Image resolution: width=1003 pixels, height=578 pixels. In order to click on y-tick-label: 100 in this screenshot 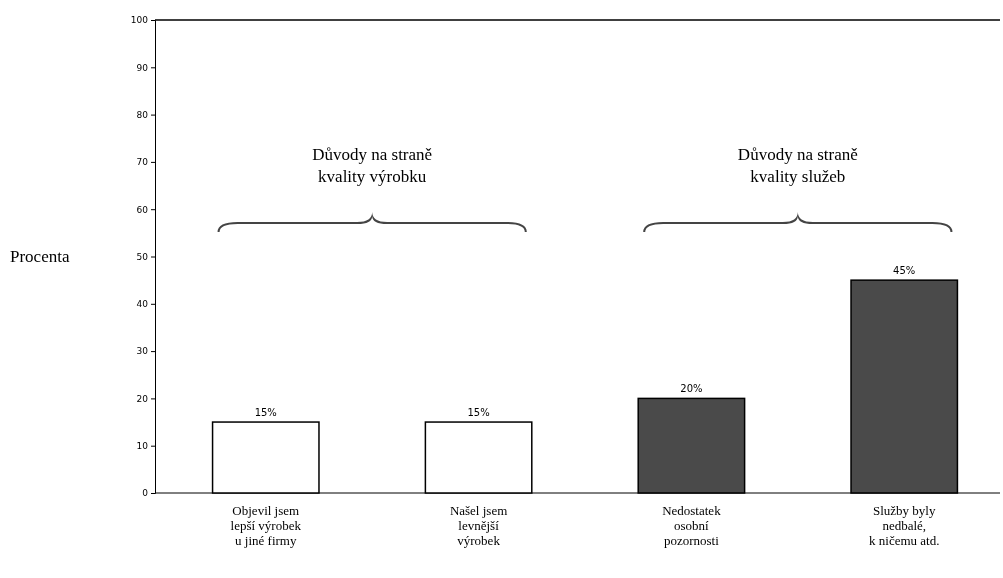, I will do `click(139, 20)`.